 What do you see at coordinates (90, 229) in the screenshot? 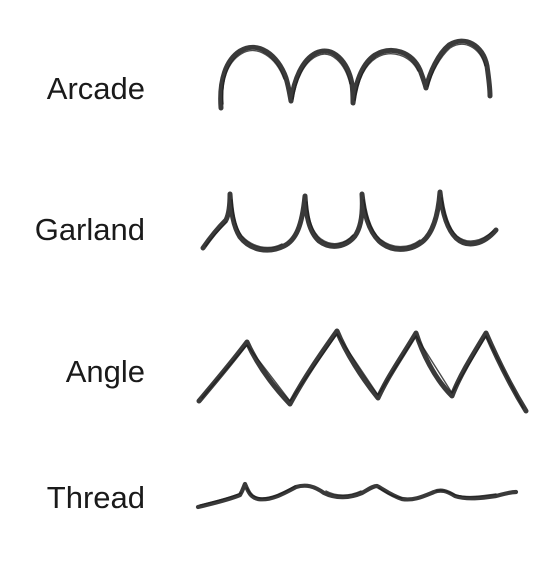
I see `label-garland: Garland` at bounding box center [90, 229].